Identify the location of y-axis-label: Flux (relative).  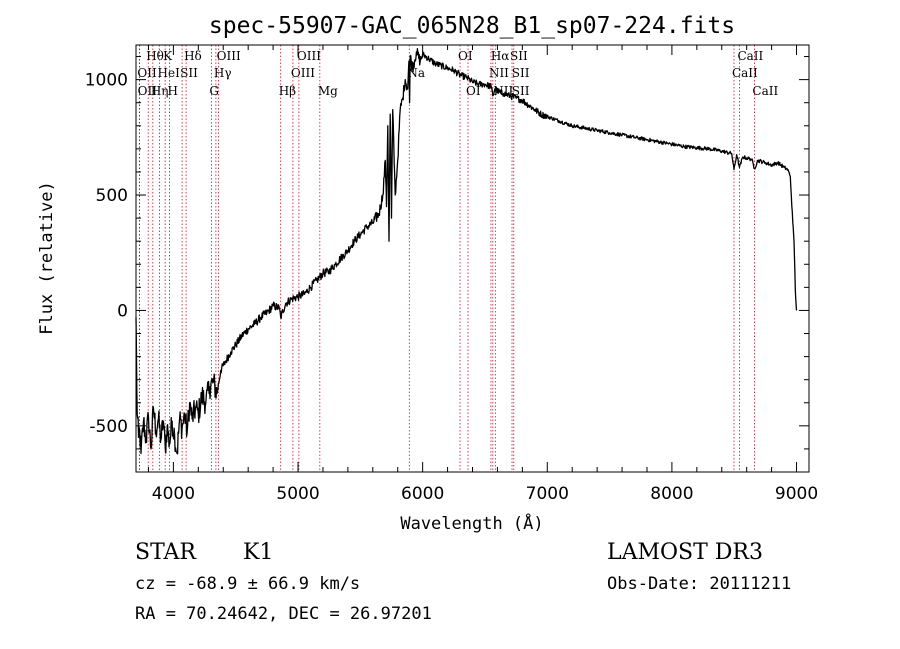
(47, 258).